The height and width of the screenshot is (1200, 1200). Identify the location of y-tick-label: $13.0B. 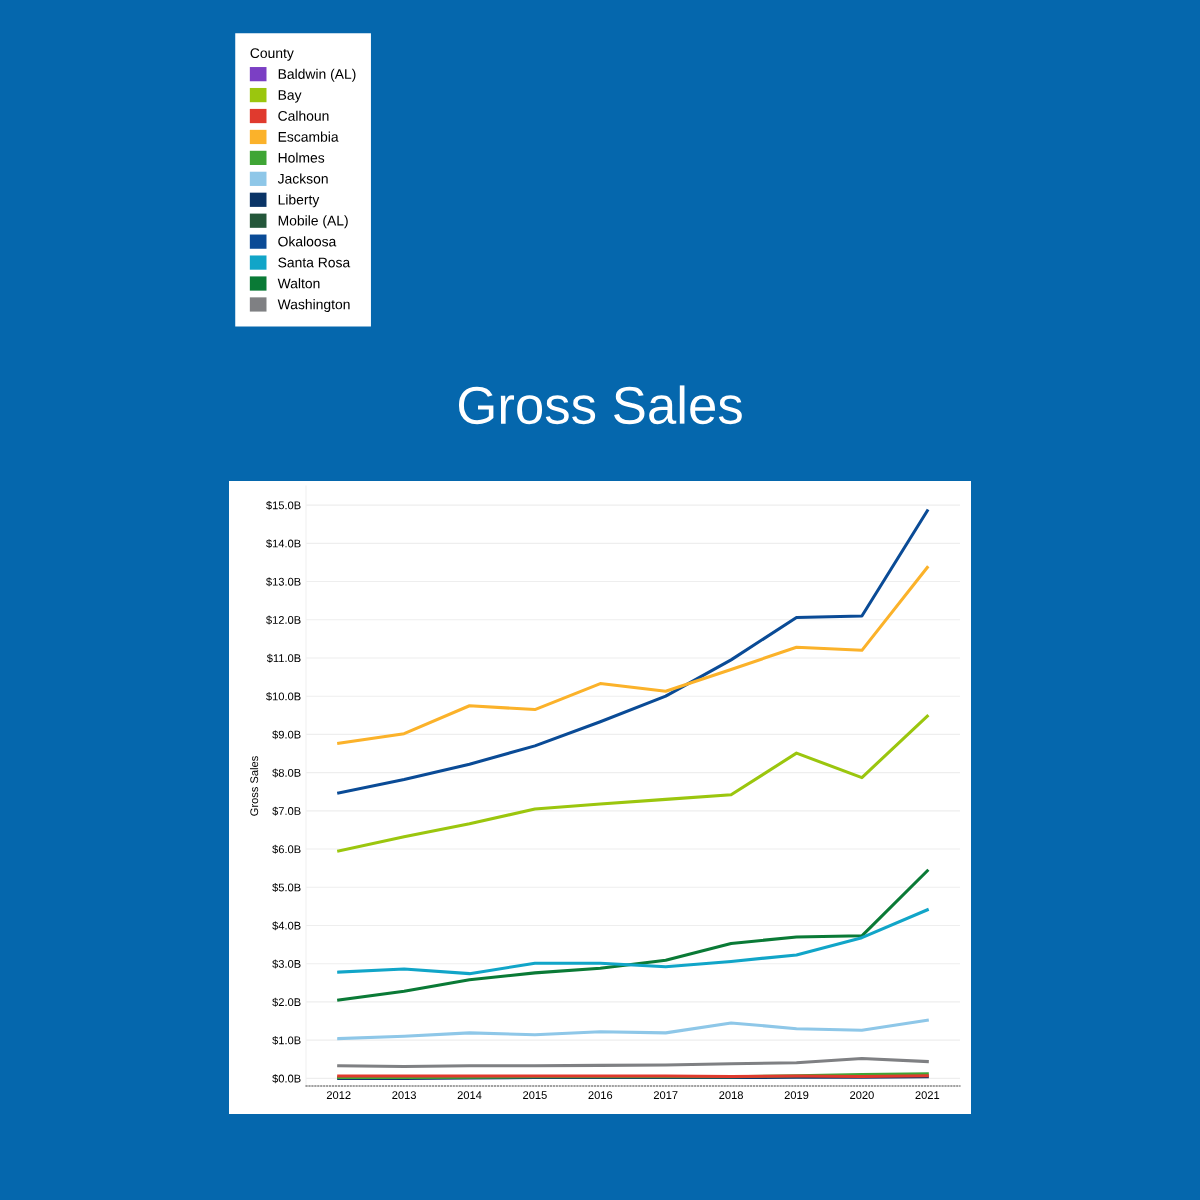
(283, 582).